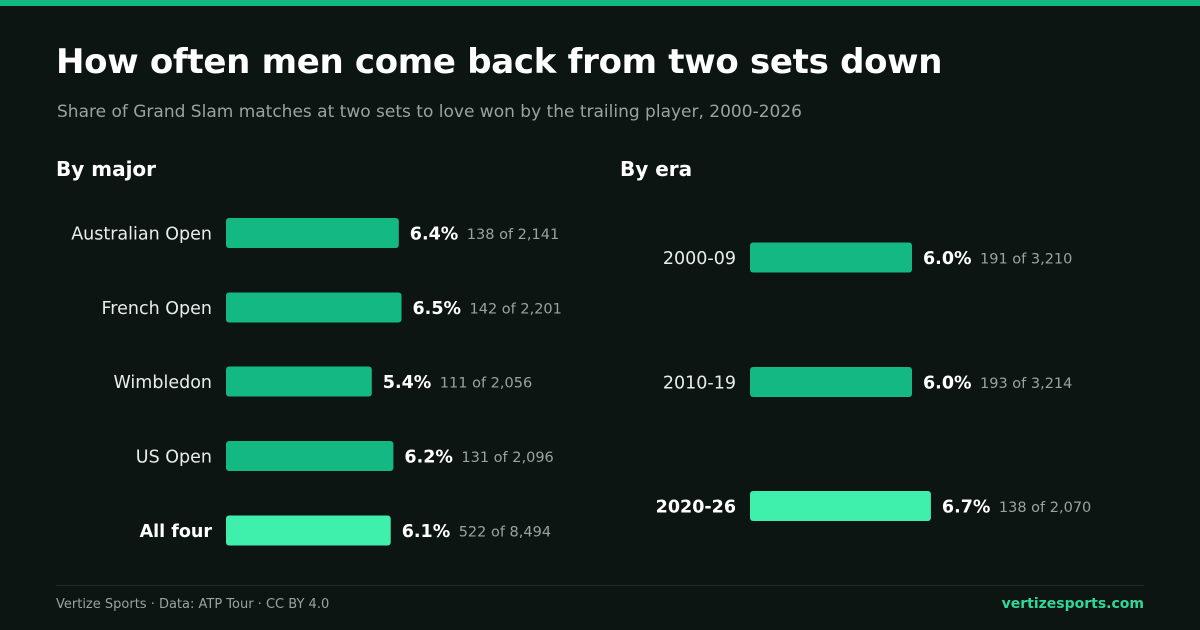  I want to click on count-label: 191 of 3,210, so click(1026, 260).